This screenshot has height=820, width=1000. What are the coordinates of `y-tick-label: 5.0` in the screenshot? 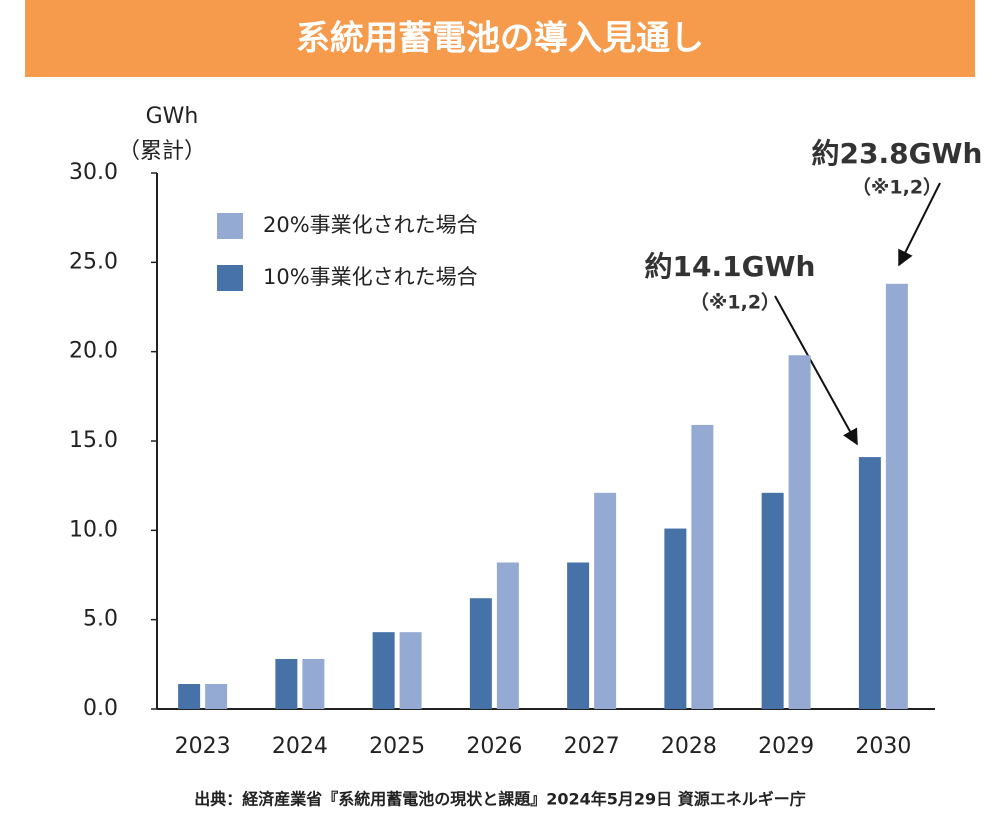 It's located at (100, 619).